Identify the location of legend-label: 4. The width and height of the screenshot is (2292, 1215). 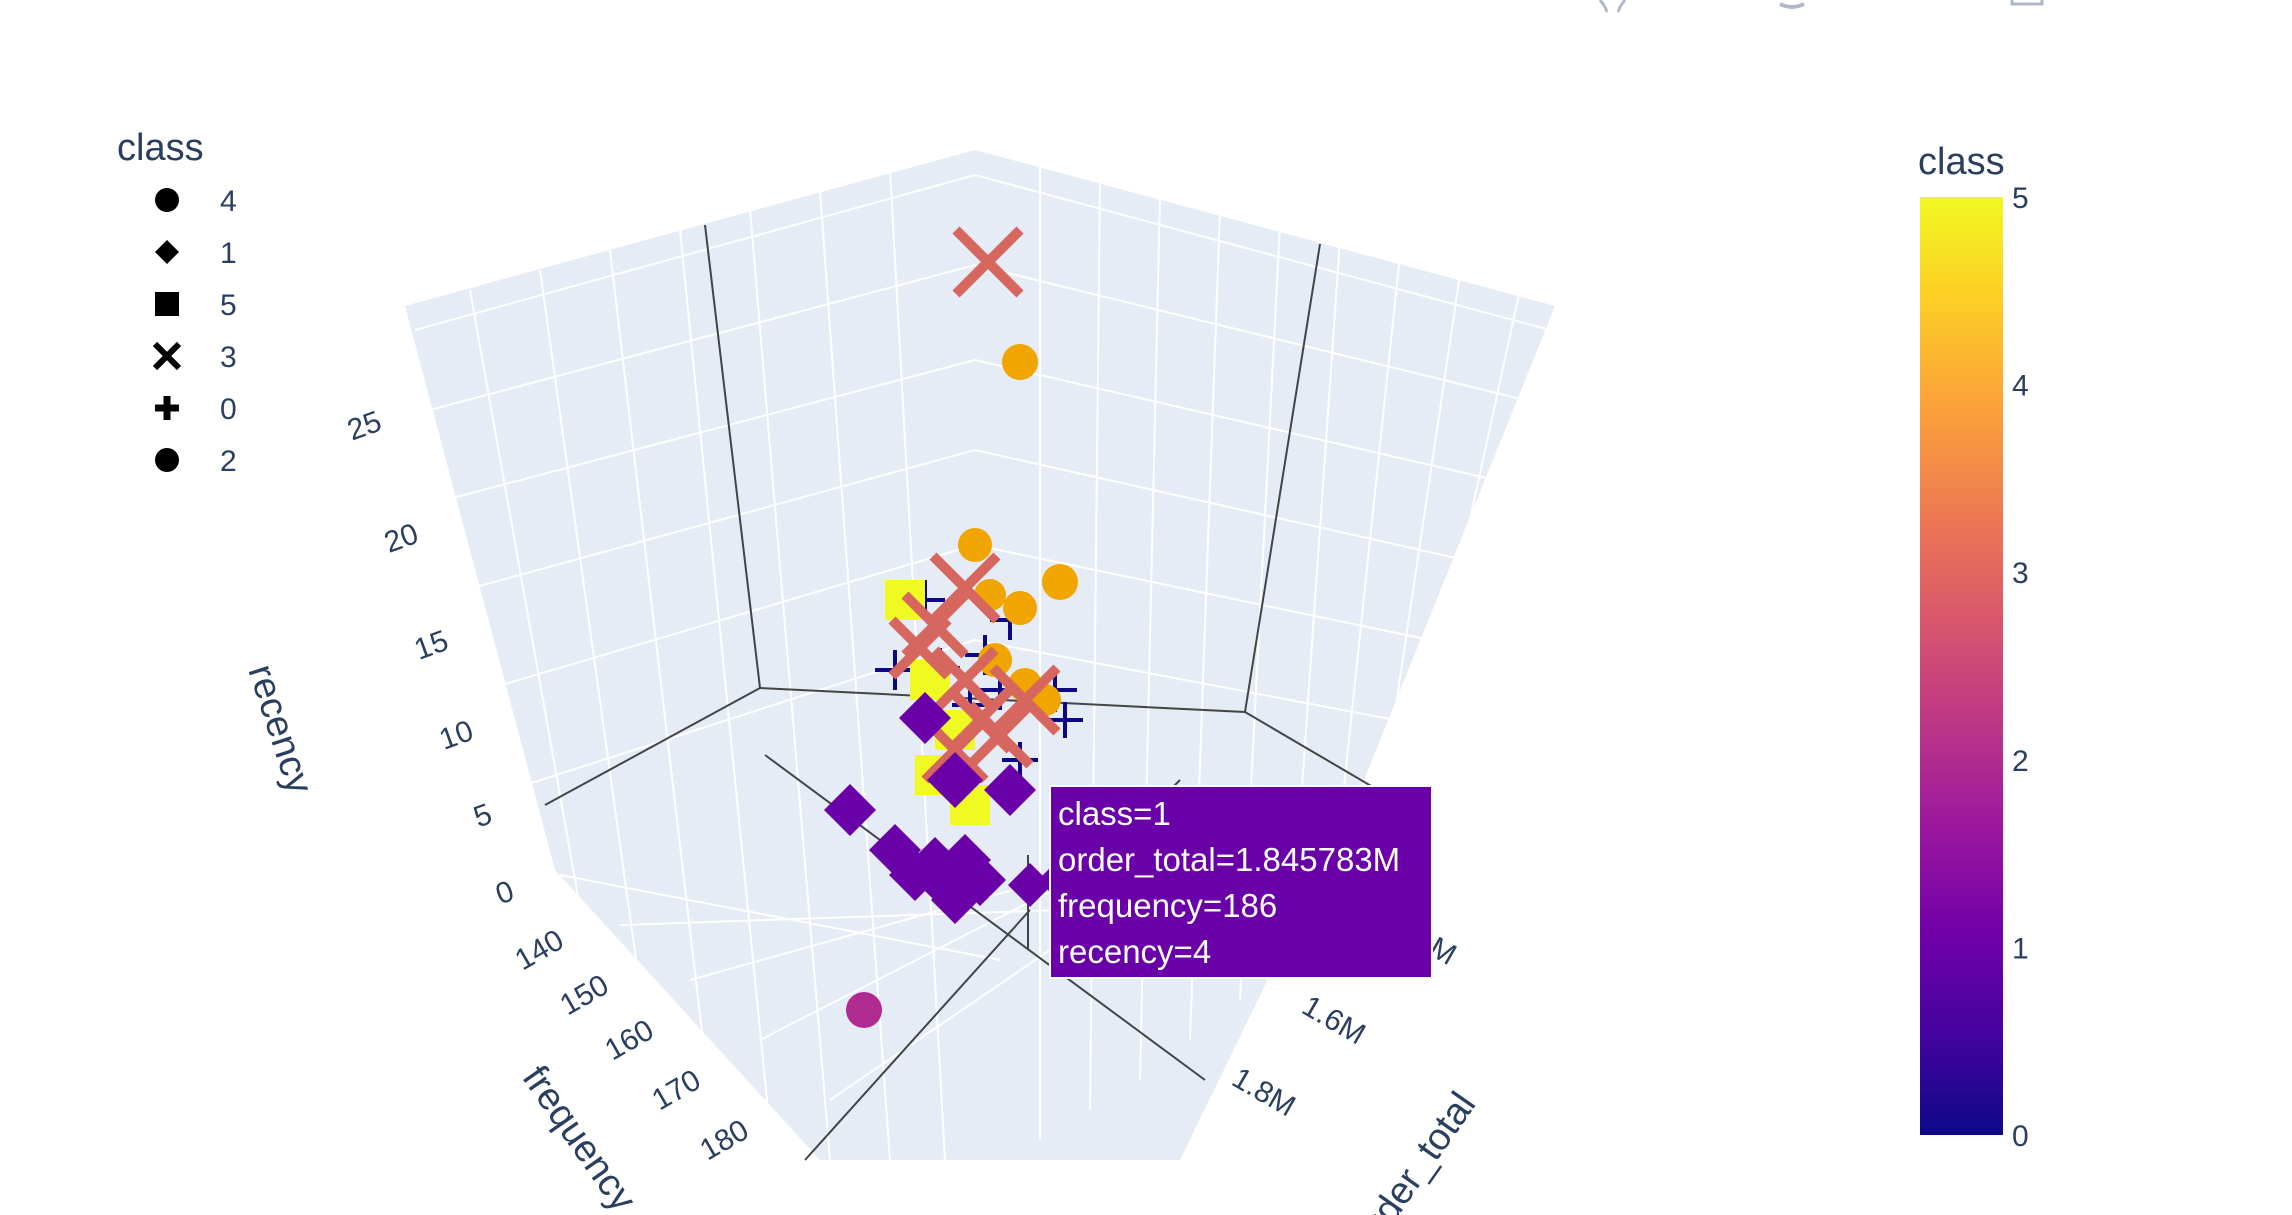
(228, 201).